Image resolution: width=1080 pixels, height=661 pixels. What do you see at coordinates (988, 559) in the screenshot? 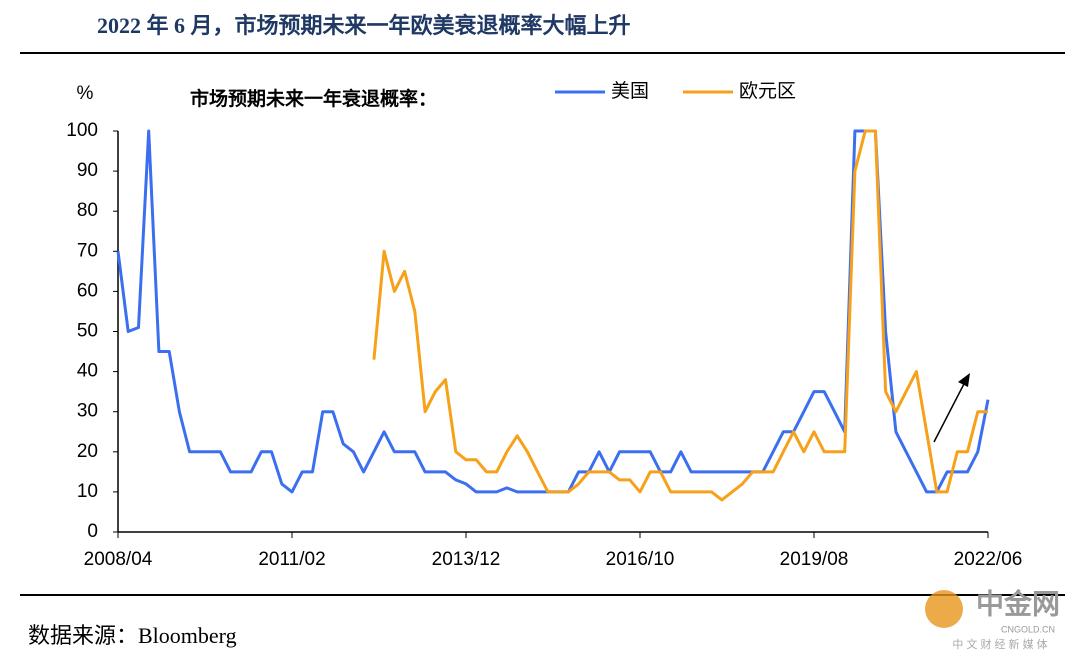
I see `x-tick-label: 2022/06` at bounding box center [988, 559].